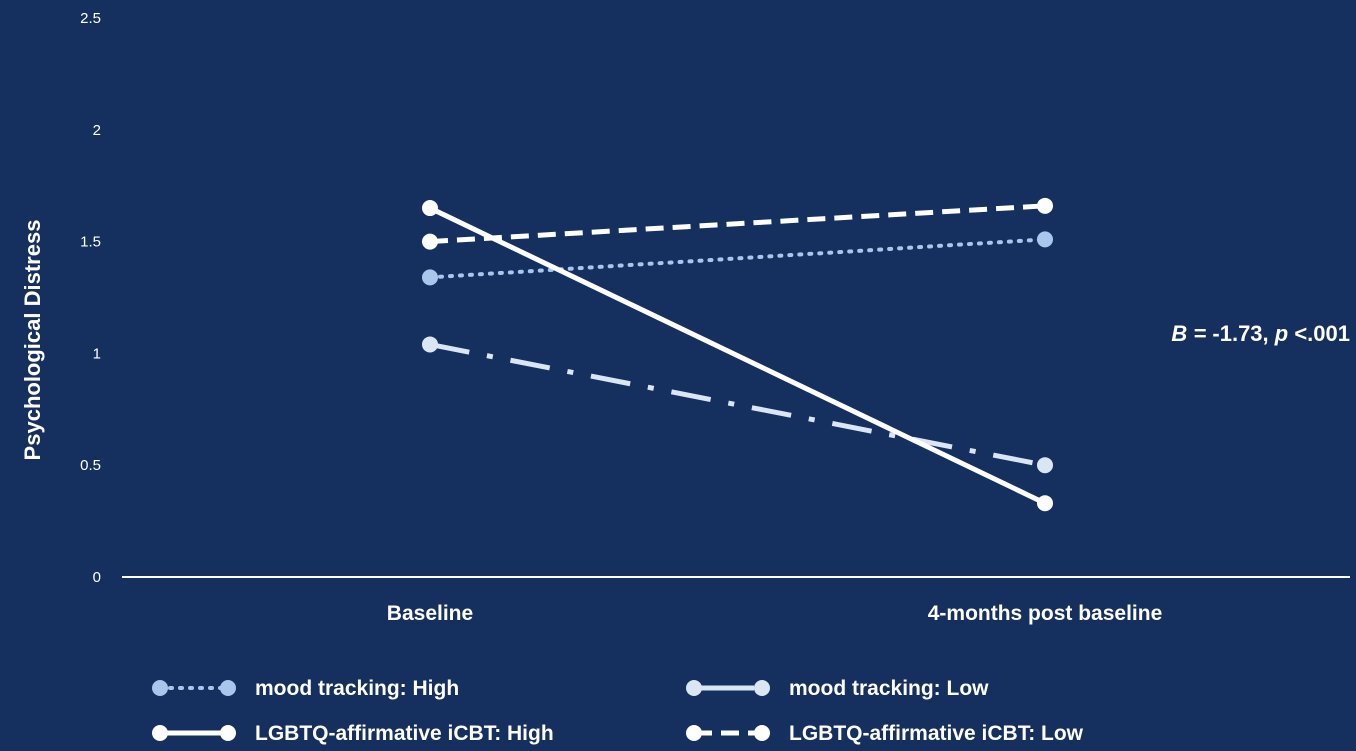  Describe the element at coordinates (90, 242) in the screenshot. I see `y-tick-label: 1.5` at that location.